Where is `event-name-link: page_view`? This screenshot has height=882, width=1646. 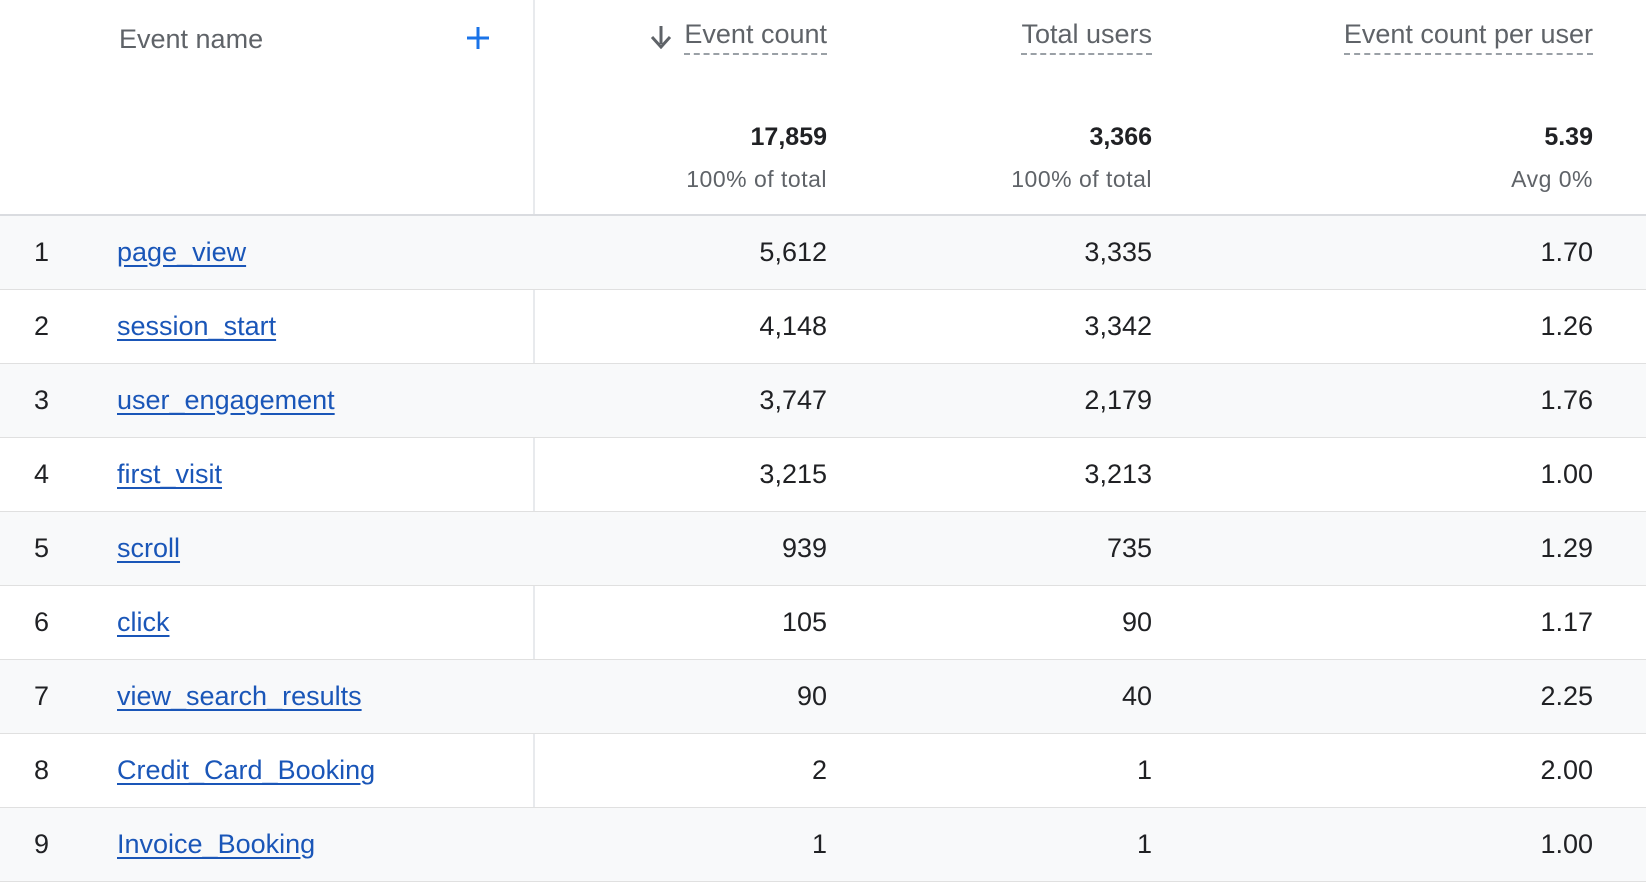
event-name-link: page_view is located at coordinates (182, 252).